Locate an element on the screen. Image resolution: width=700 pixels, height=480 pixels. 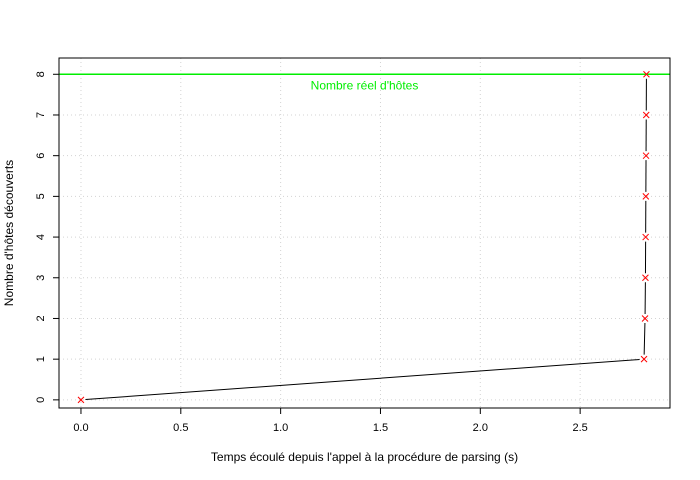
x-tick-label: 1.5 is located at coordinates (380, 428).